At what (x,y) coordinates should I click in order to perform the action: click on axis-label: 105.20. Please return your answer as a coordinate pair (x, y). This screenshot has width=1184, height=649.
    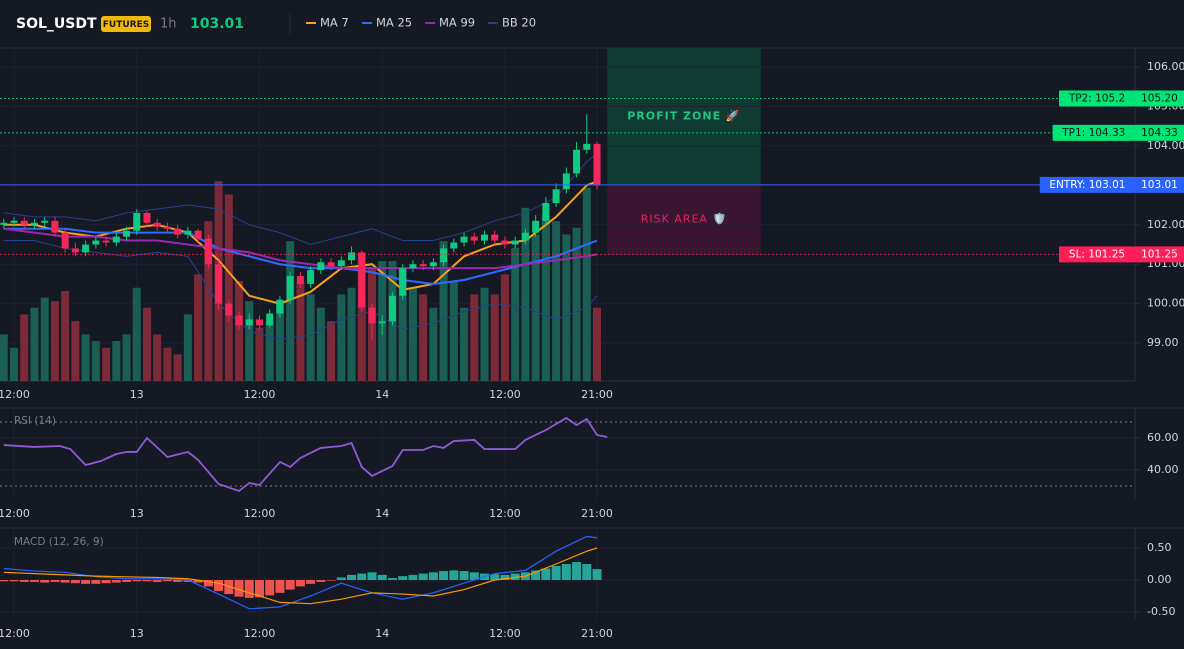
    Looking at the image, I should click on (1159, 99).